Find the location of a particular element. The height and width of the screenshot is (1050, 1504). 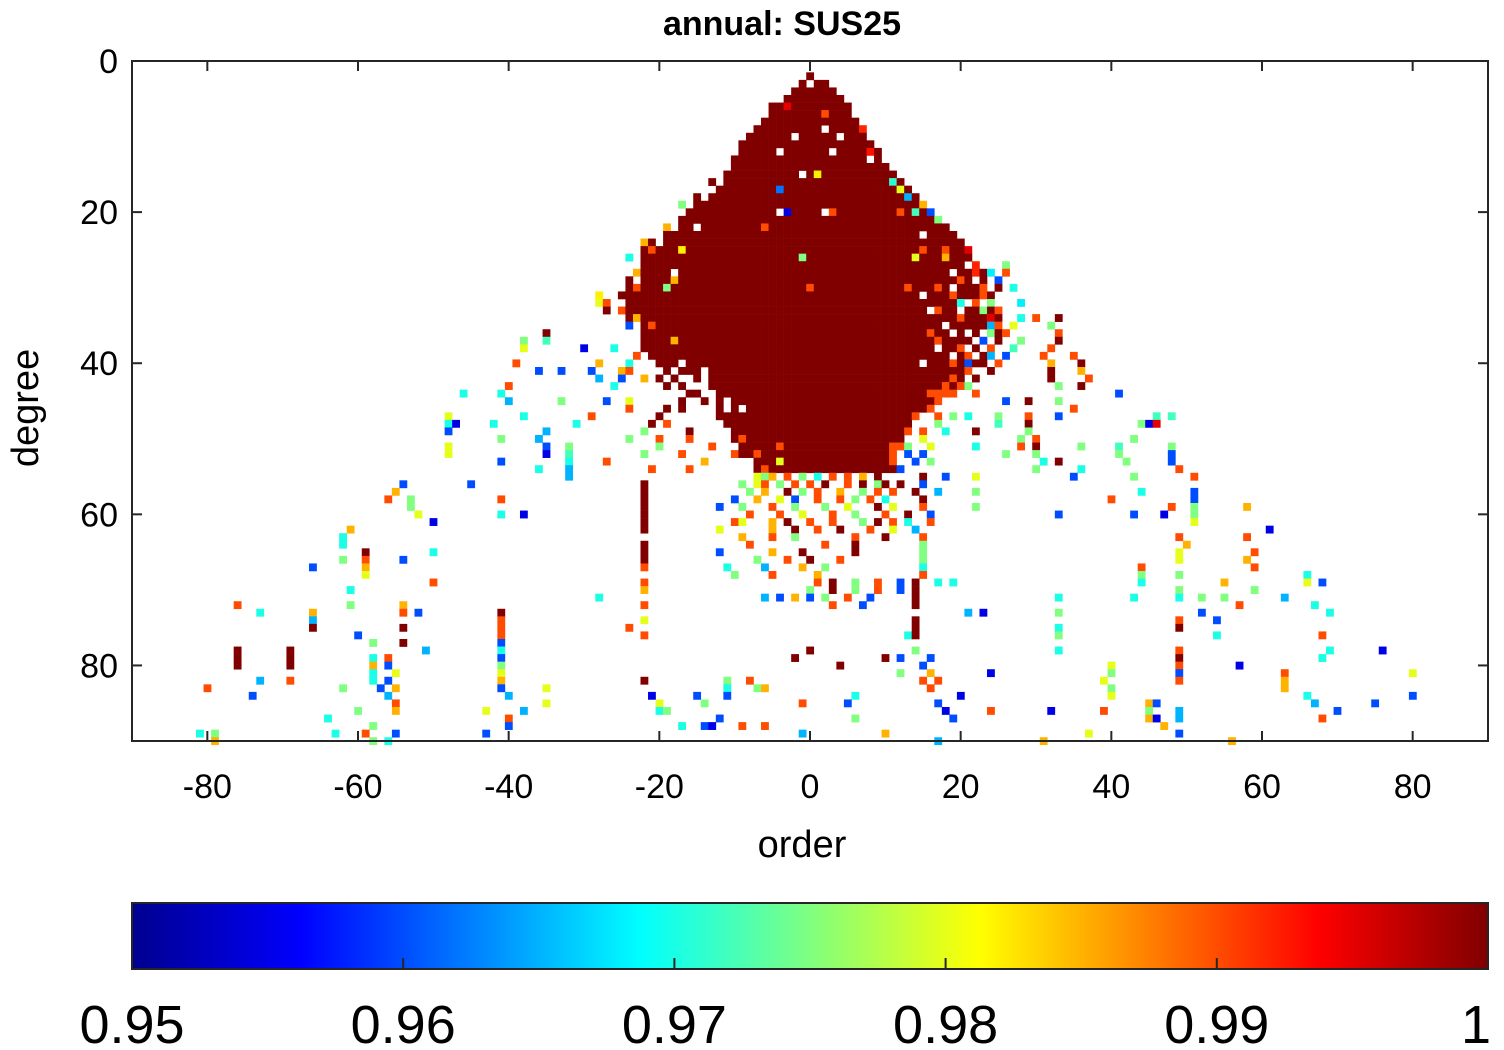

chart-title: annual: SUS25 is located at coordinates (782, 24).